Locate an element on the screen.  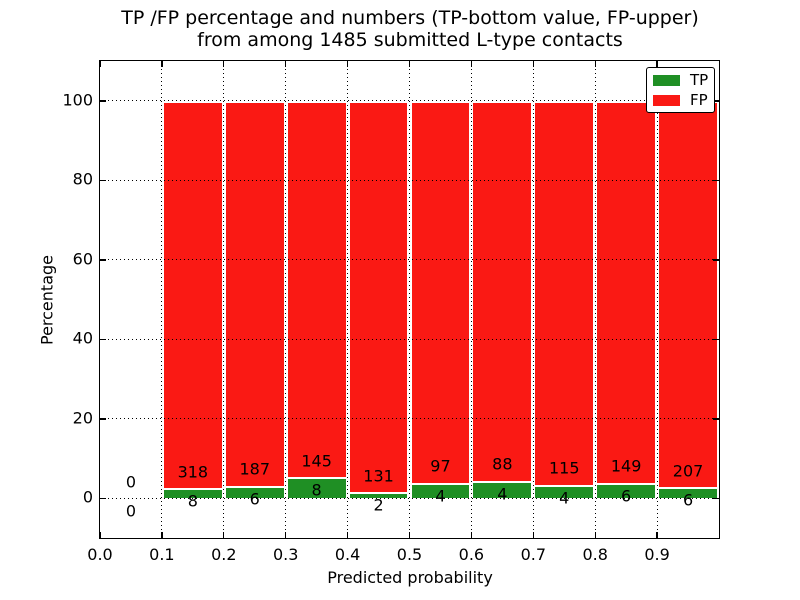
fp-count-label: 0 is located at coordinates (131, 482).